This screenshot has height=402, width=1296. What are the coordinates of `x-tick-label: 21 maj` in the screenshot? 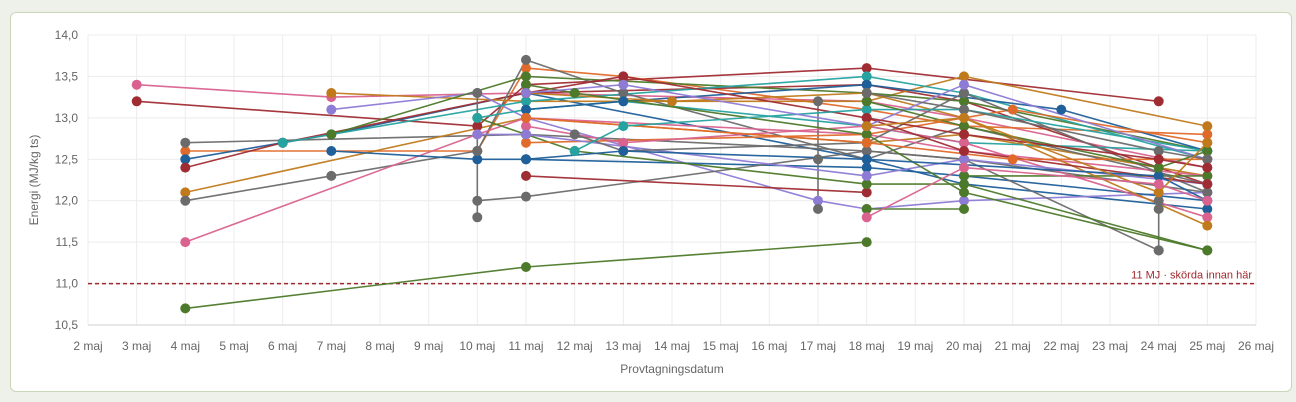 It's located at (1013, 346).